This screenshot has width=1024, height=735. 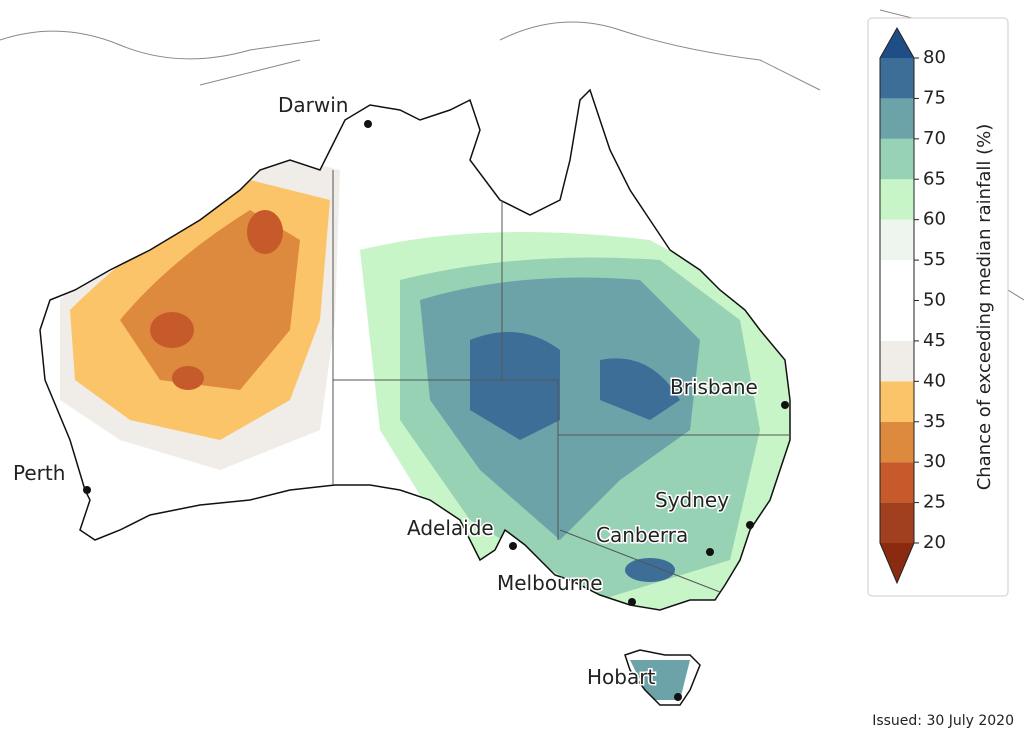 What do you see at coordinates (934, 542) in the screenshot?
I see `colorbar-tick-label: 20` at bounding box center [934, 542].